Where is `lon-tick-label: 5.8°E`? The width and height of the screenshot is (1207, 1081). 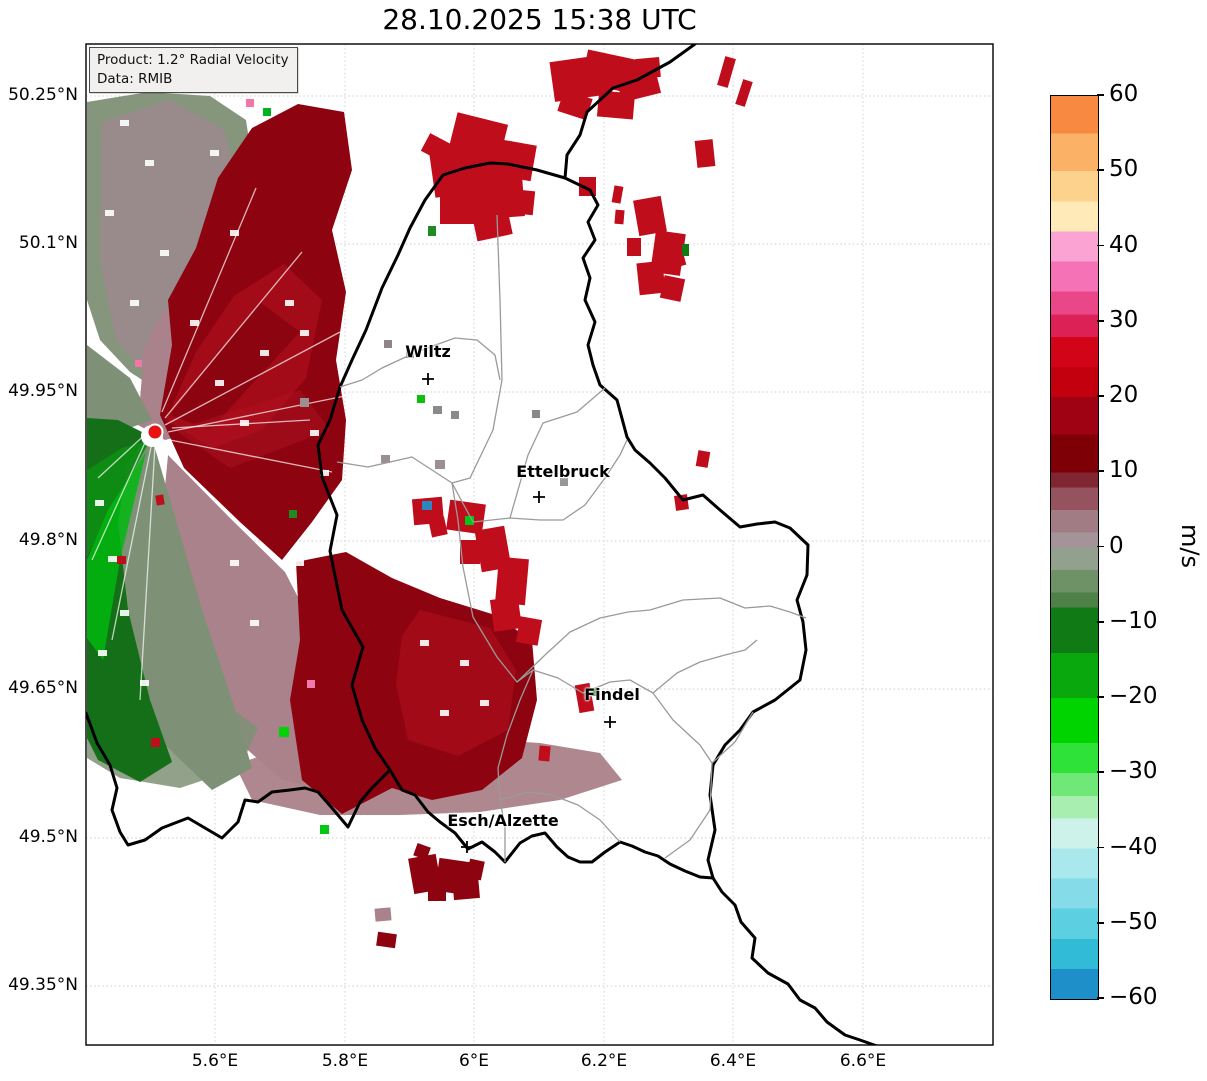 lon-tick-label: 5.8°E is located at coordinates (345, 1061).